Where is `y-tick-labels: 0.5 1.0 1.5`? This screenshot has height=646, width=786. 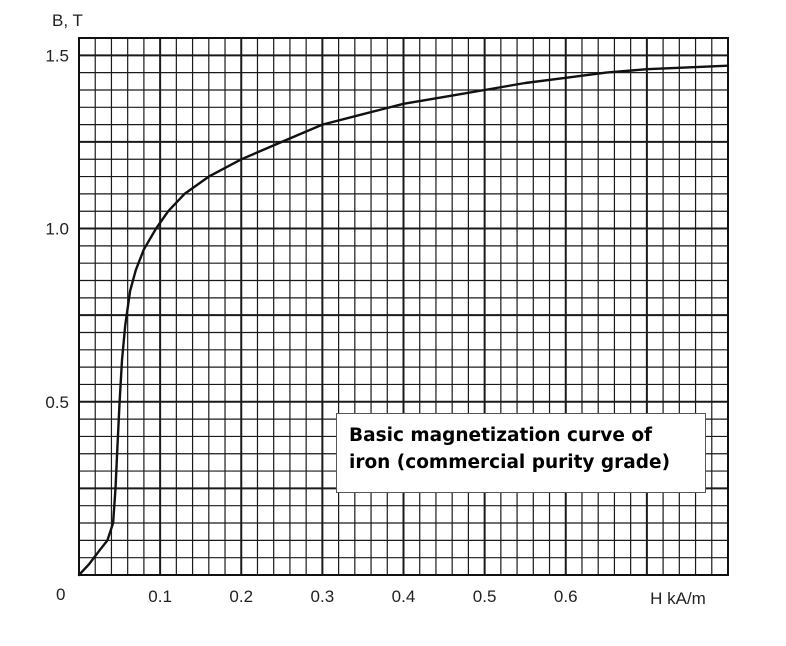 y-tick-labels: 0.5 1.0 1.5 is located at coordinates (57, 228).